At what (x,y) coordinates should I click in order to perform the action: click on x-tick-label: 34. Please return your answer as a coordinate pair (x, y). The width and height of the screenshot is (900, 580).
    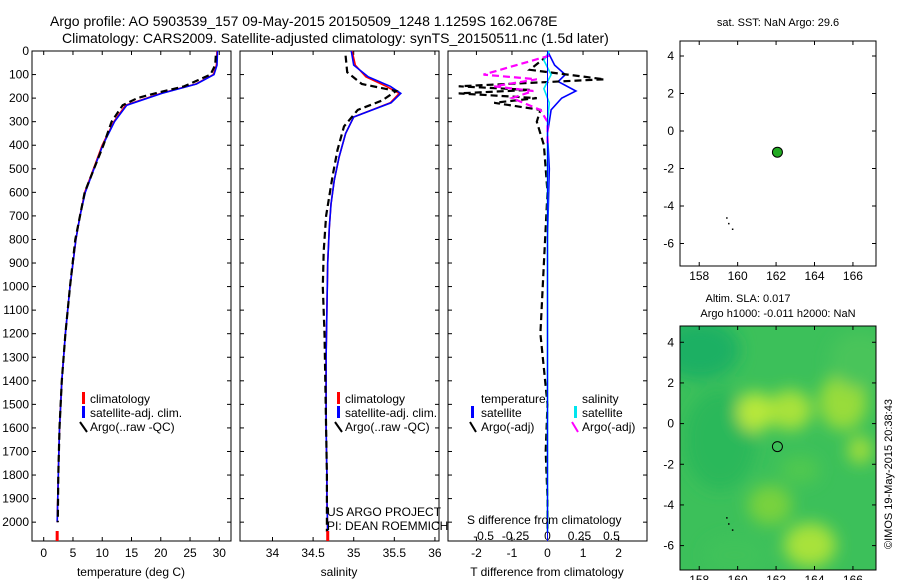
    Looking at the image, I should click on (273, 553).